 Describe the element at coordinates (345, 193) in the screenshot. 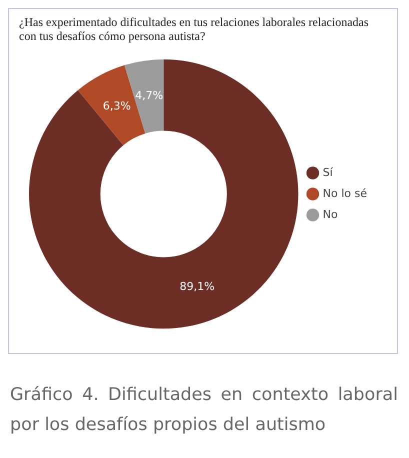

I see `legend-label: No lo sé` at that location.